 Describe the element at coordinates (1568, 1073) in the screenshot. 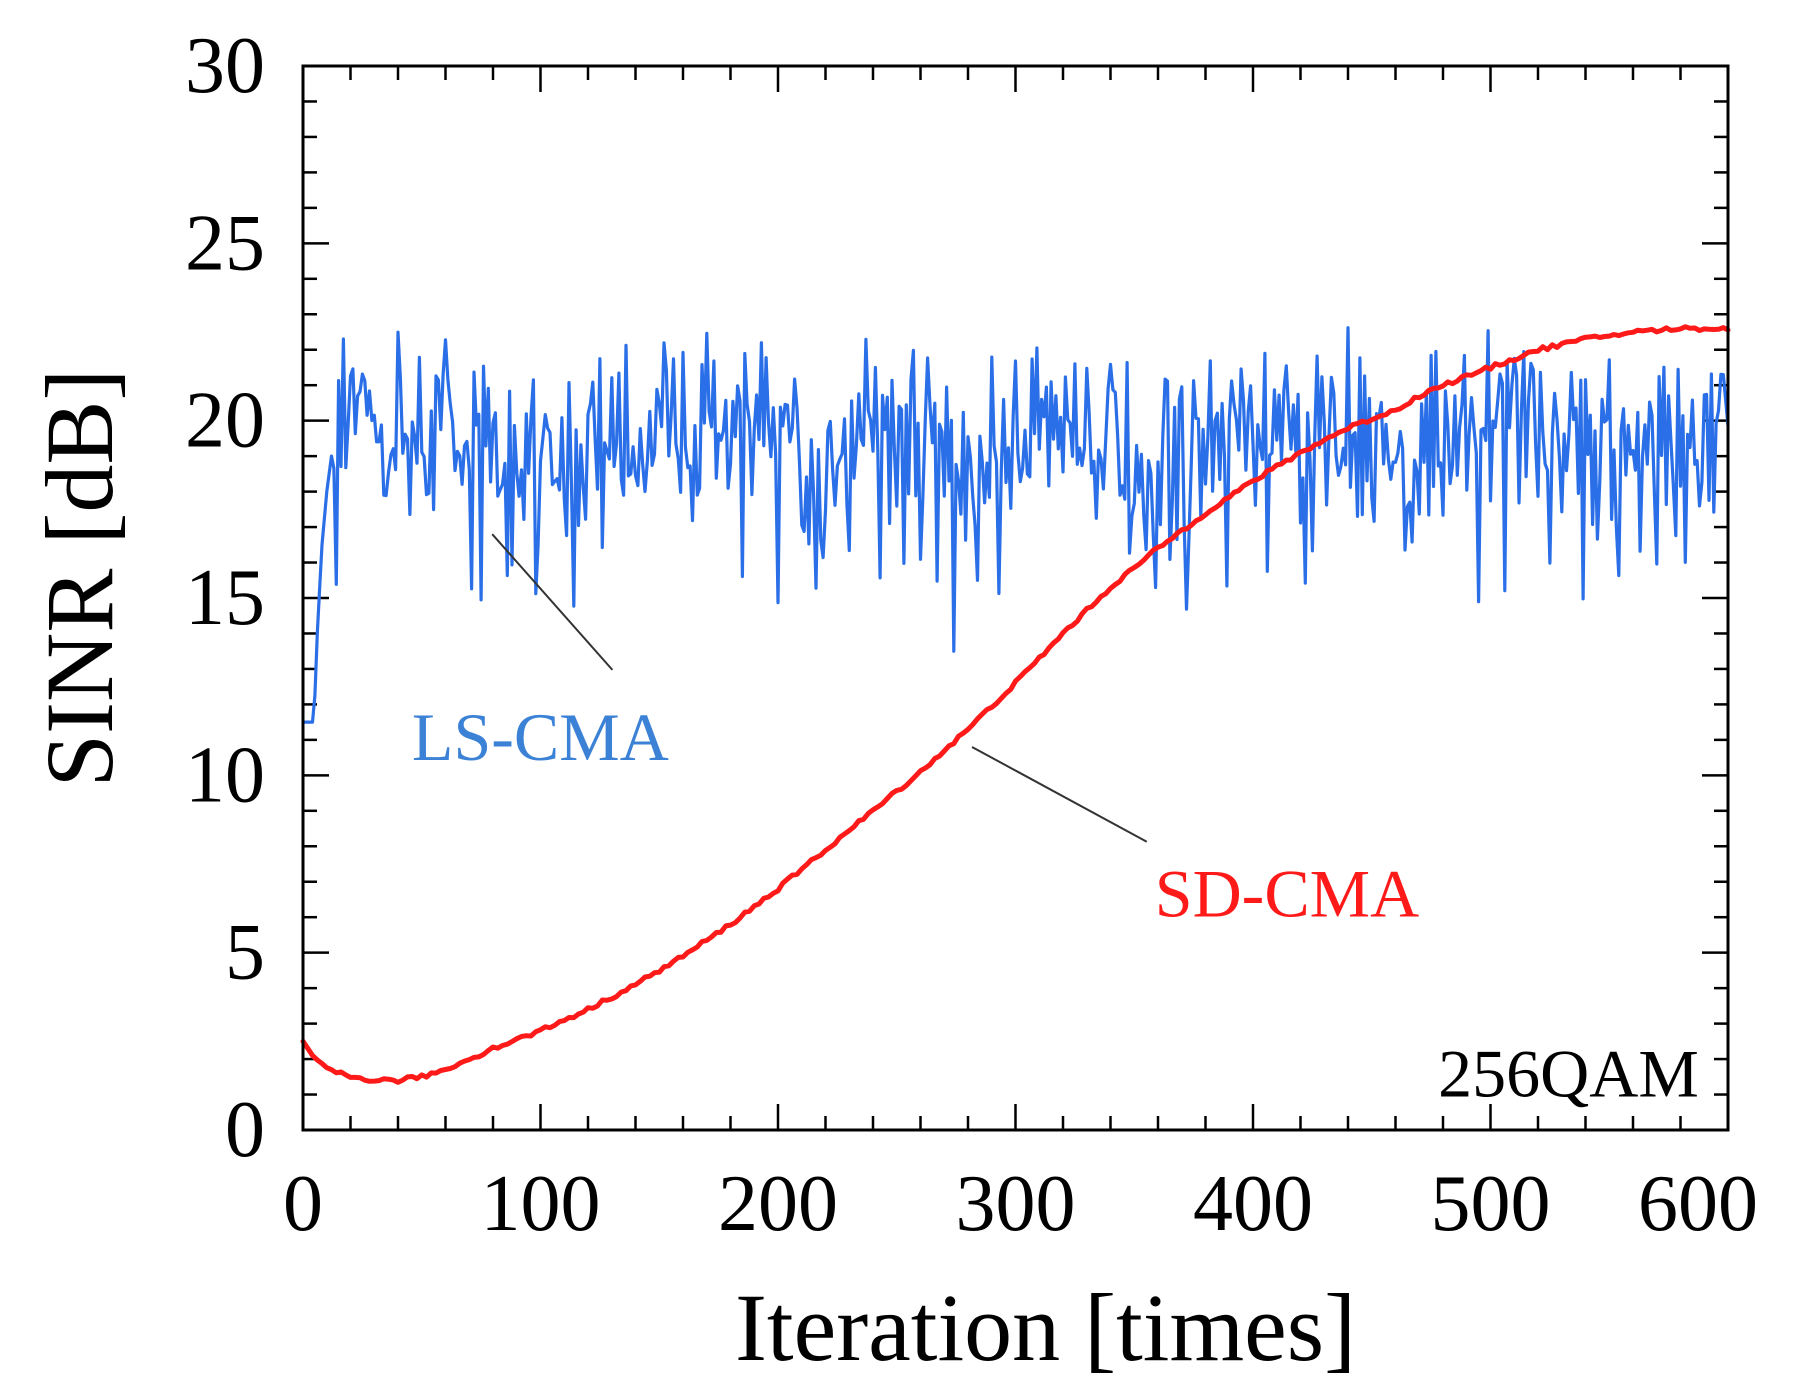

I see `annotation-256qam: 256QAM` at that location.